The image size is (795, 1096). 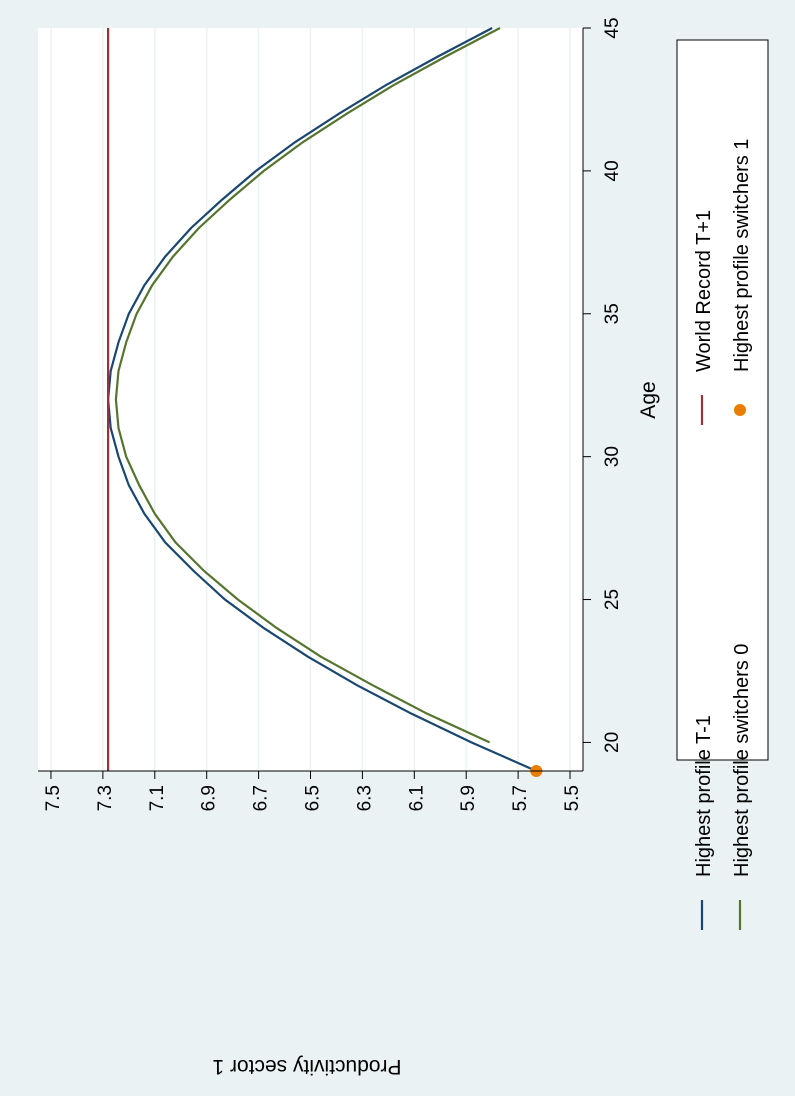 What do you see at coordinates (157, 798) in the screenshot?
I see `y-tick-label: 7.1` at bounding box center [157, 798].